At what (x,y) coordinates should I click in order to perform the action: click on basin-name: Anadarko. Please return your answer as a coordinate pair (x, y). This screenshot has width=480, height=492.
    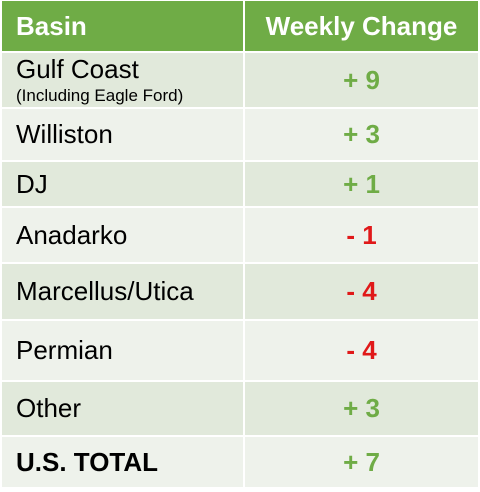
    Looking at the image, I should click on (72, 234).